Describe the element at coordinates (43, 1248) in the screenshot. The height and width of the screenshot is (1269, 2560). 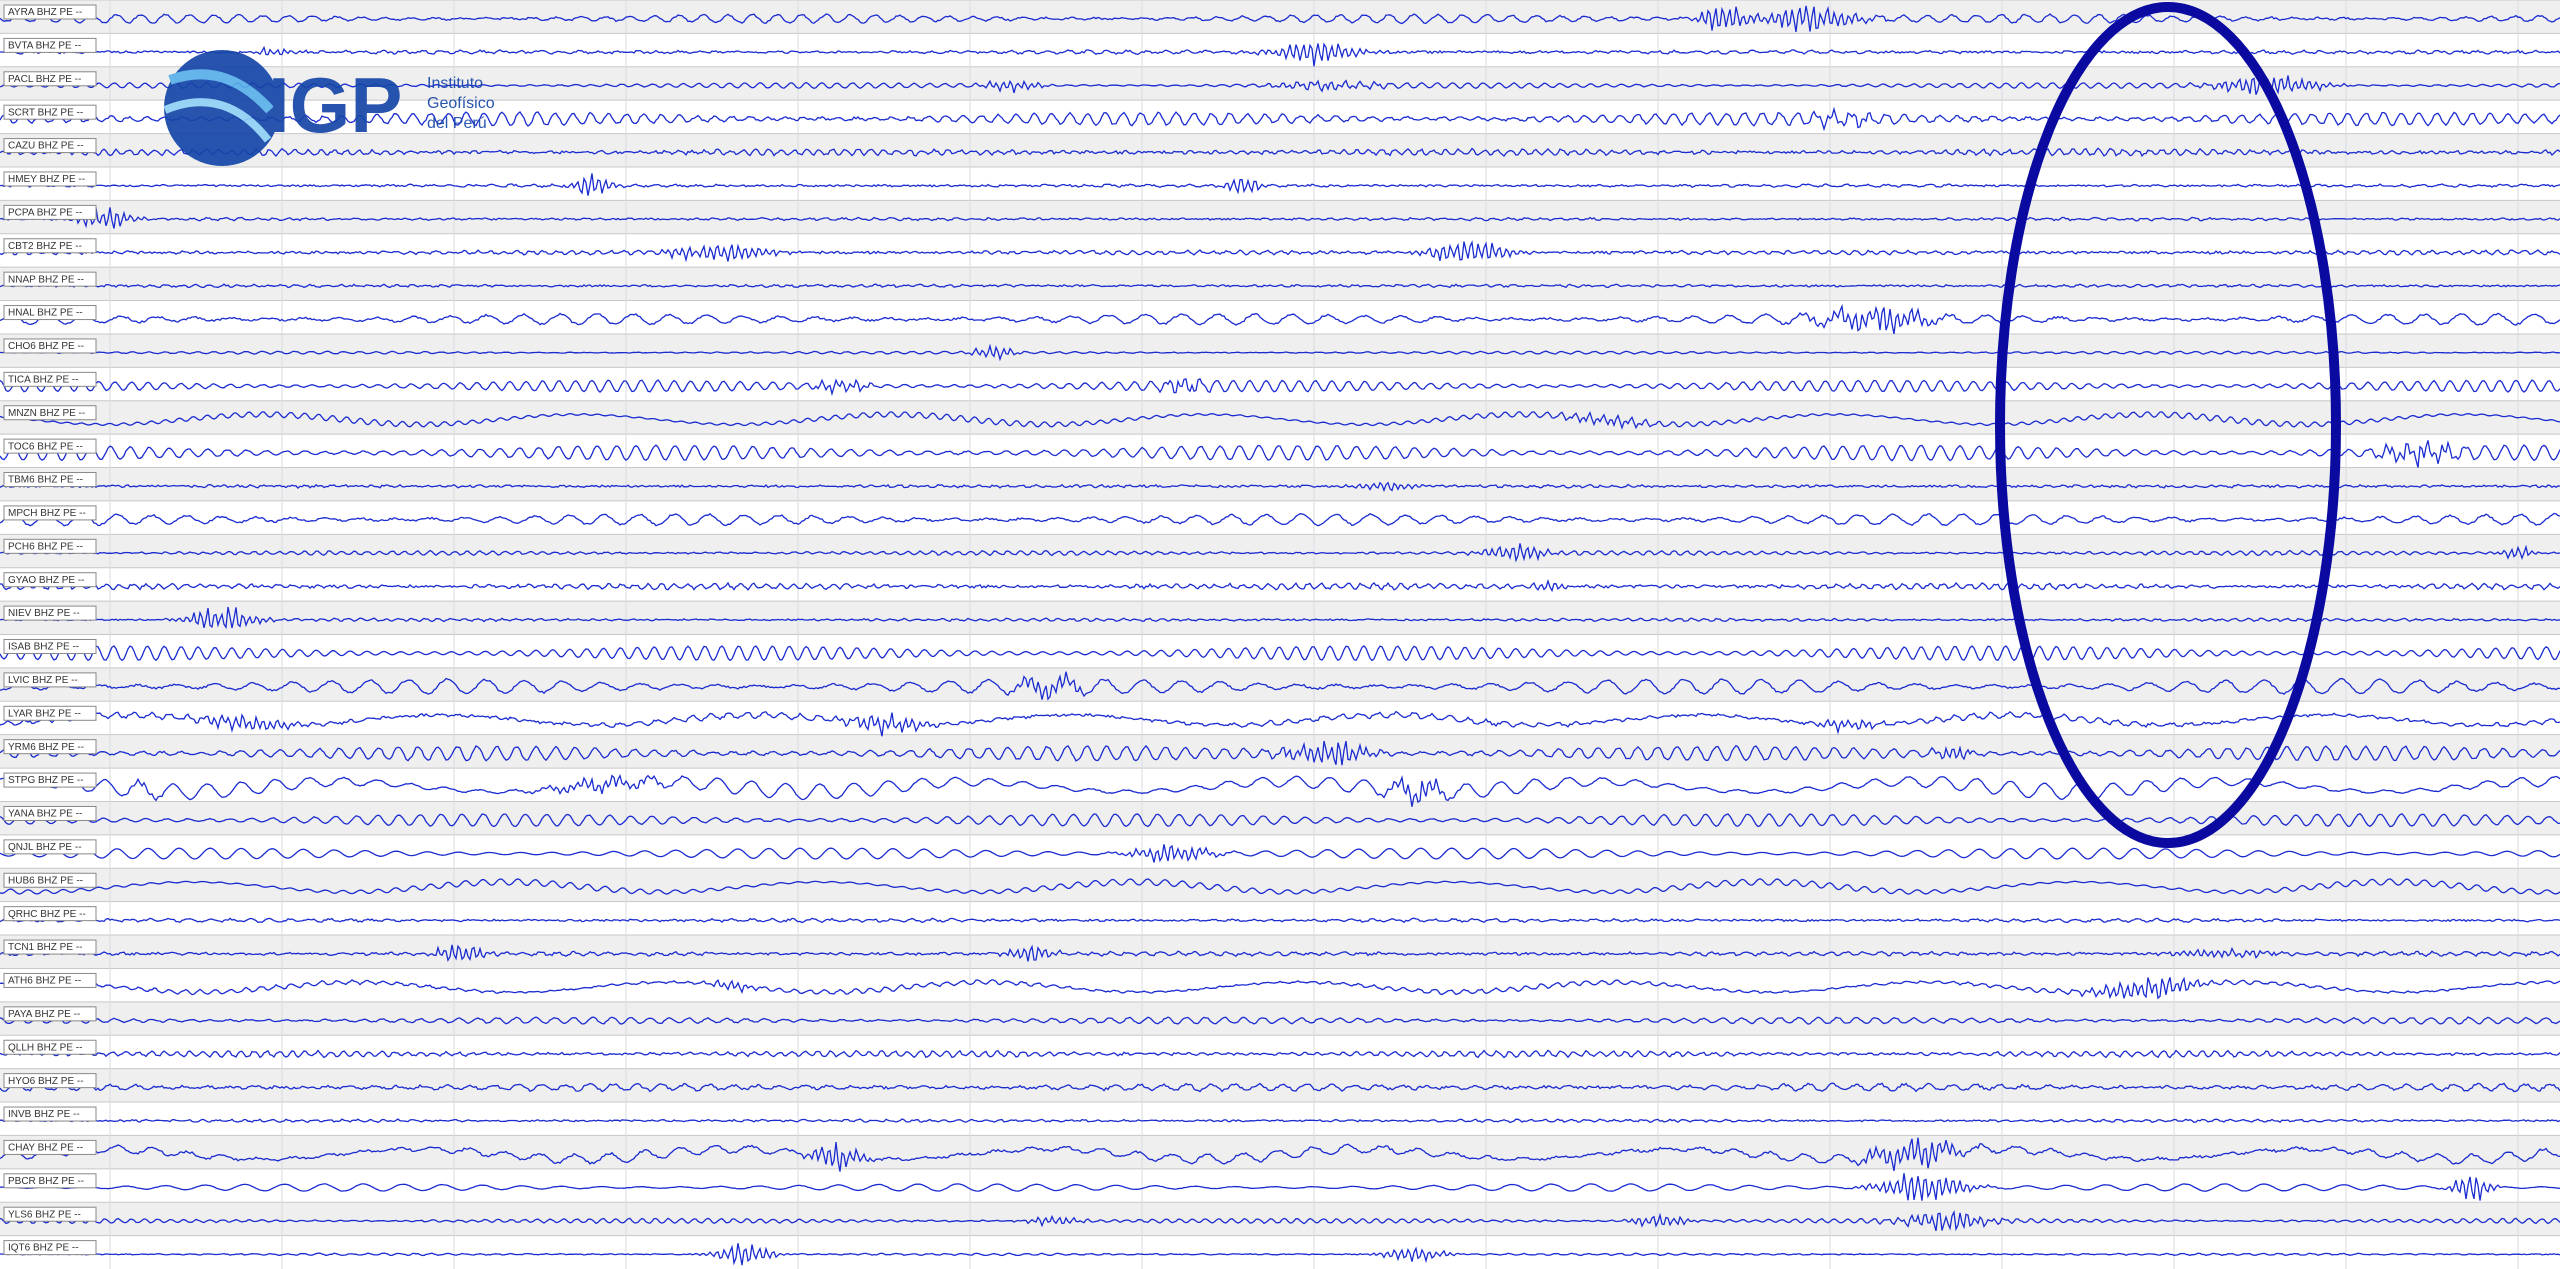
I see `station-label: IQT6 BHZ PE --` at that location.